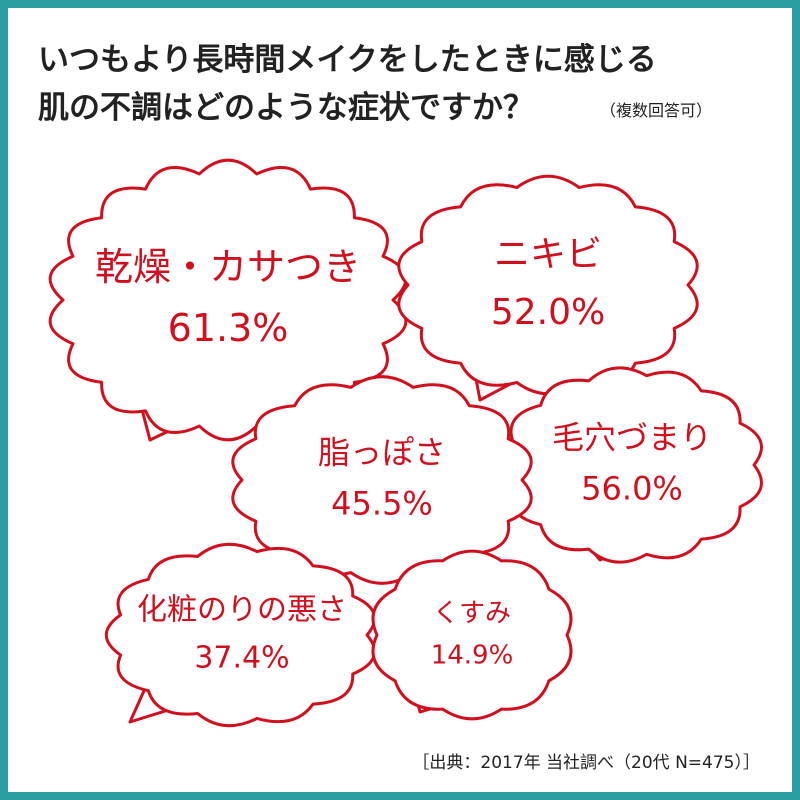 The height and width of the screenshot is (800, 800). I want to click on category-label: 化粧のりの悪さ, so click(242, 610).